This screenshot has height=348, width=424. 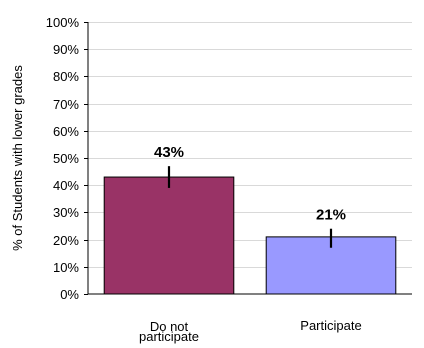 I want to click on y-tick-label: 90%, so click(x=66, y=49).